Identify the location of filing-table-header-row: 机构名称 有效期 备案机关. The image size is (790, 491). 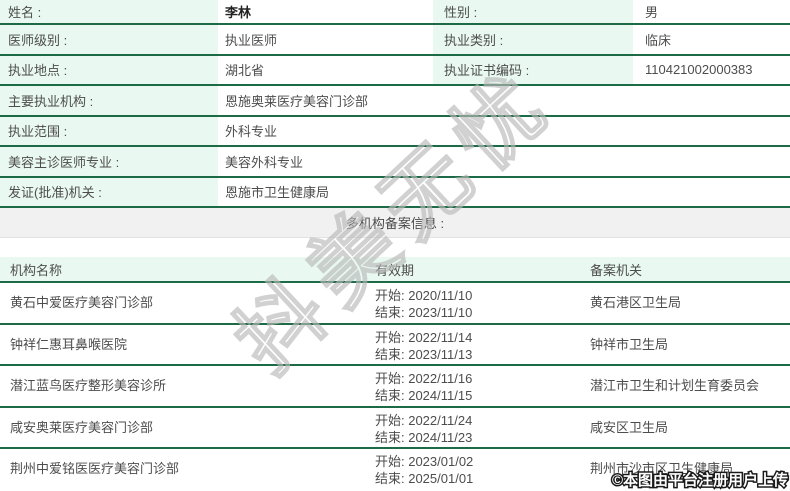
(395, 270).